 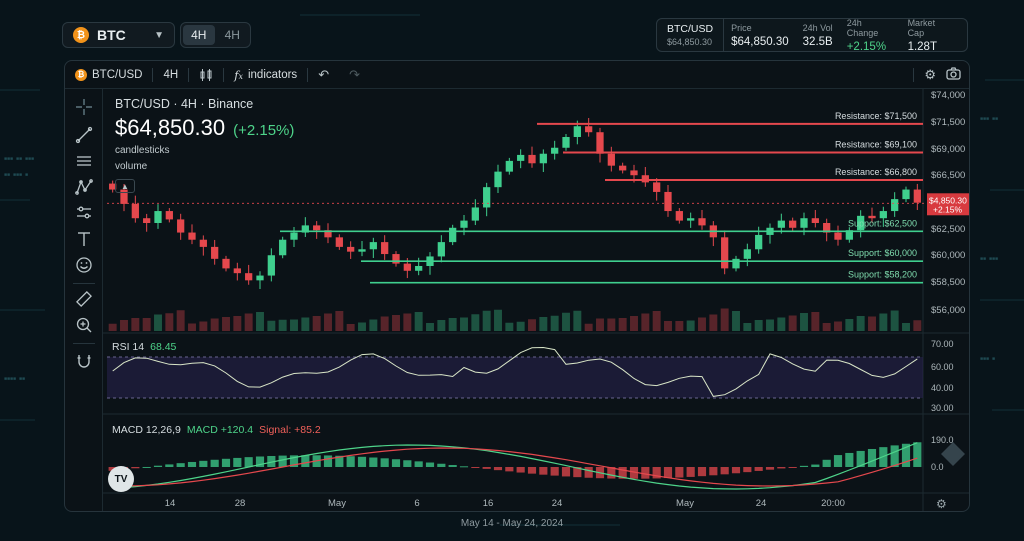 I want to click on rsi-axis-label: 40.00, so click(x=942, y=388).